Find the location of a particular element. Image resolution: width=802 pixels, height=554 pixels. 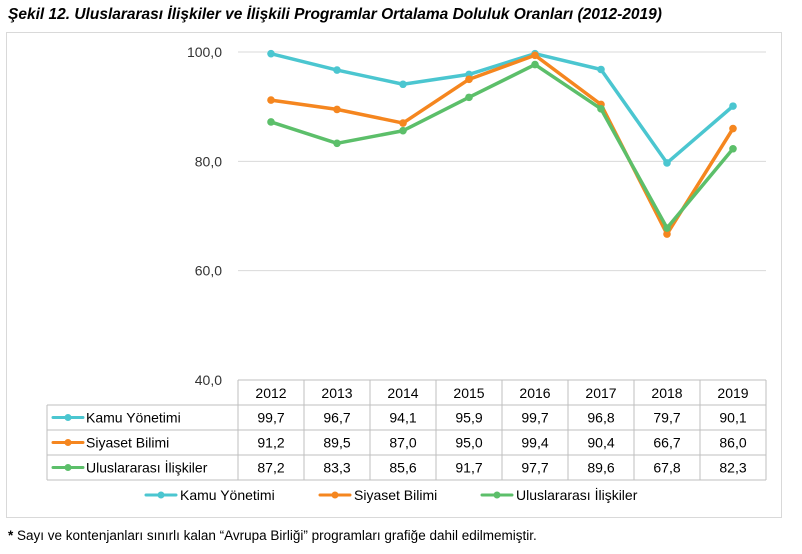

data-value-label: 79,7 is located at coordinates (666, 418).